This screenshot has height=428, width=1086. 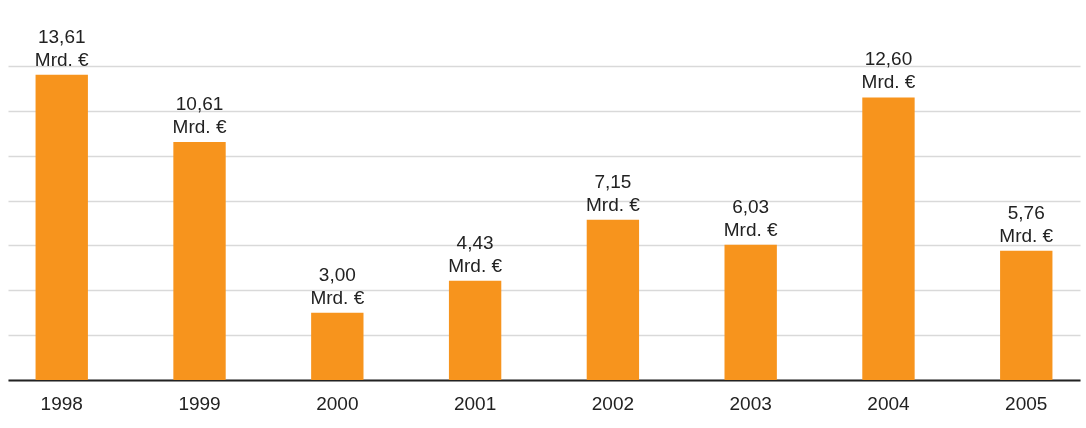 What do you see at coordinates (62, 47) in the screenshot?
I see `data-label: 13,61 Mrd. €` at bounding box center [62, 47].